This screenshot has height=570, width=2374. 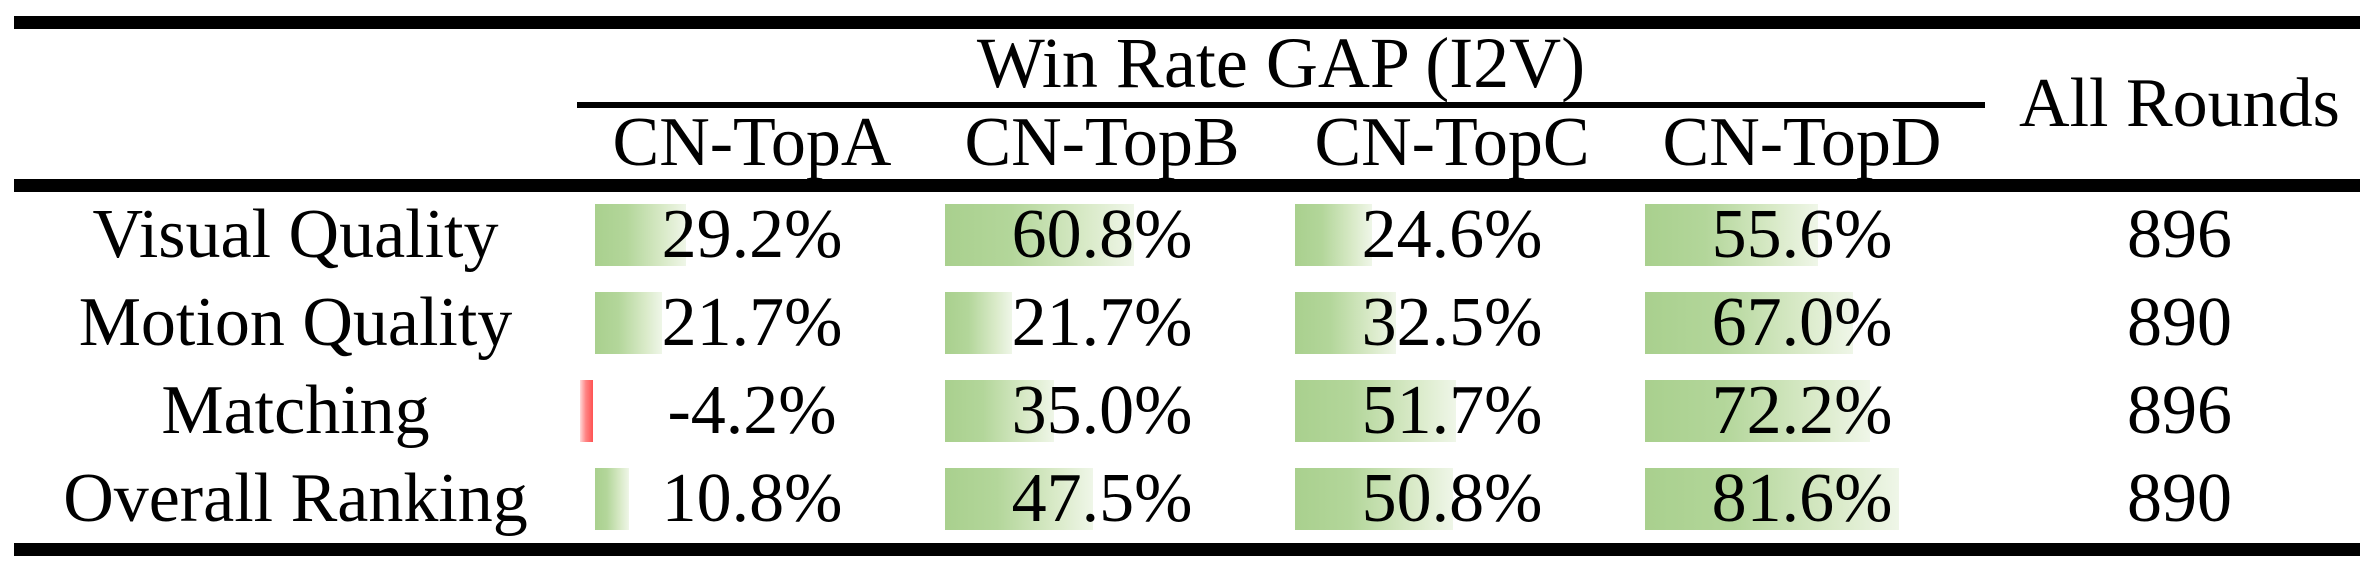 What do you see at coordinates (1187, 549) in the screenshot?
I see `table-bottom-rule` at bounding box center [1187, 549].